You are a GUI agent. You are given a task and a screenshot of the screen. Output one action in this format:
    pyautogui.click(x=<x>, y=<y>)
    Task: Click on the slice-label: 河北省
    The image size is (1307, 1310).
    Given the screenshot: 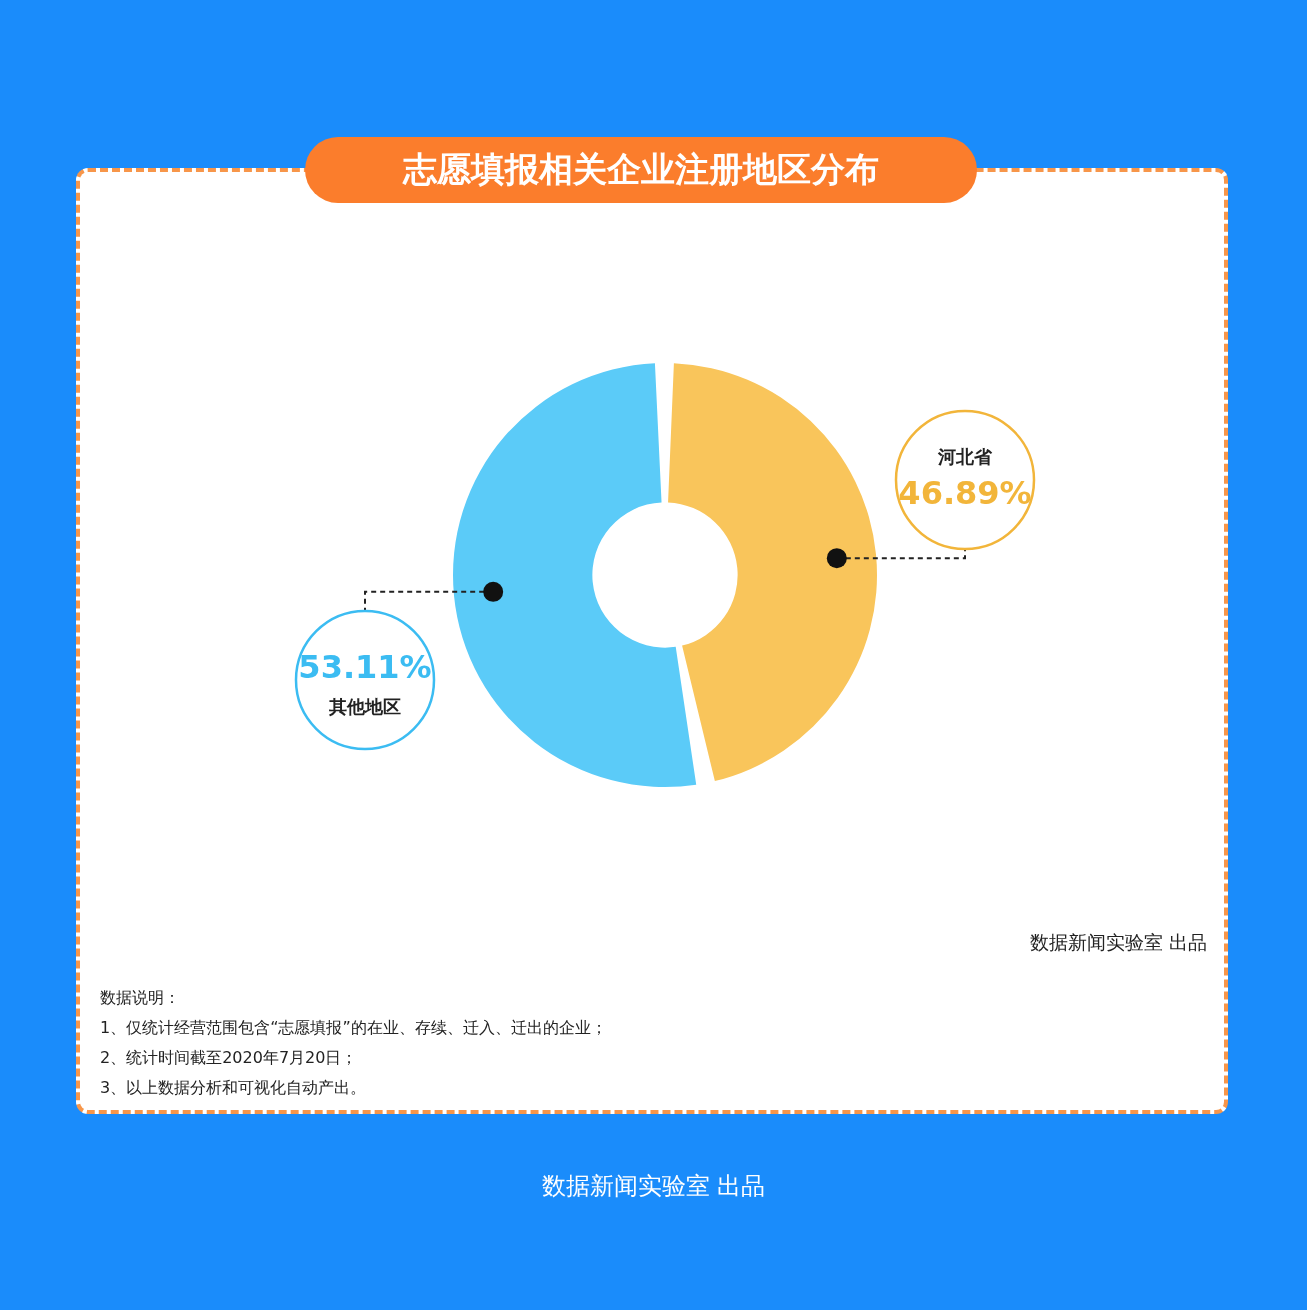 What is the action you would take?
    pyautogui.click(x=965, y=456)
    